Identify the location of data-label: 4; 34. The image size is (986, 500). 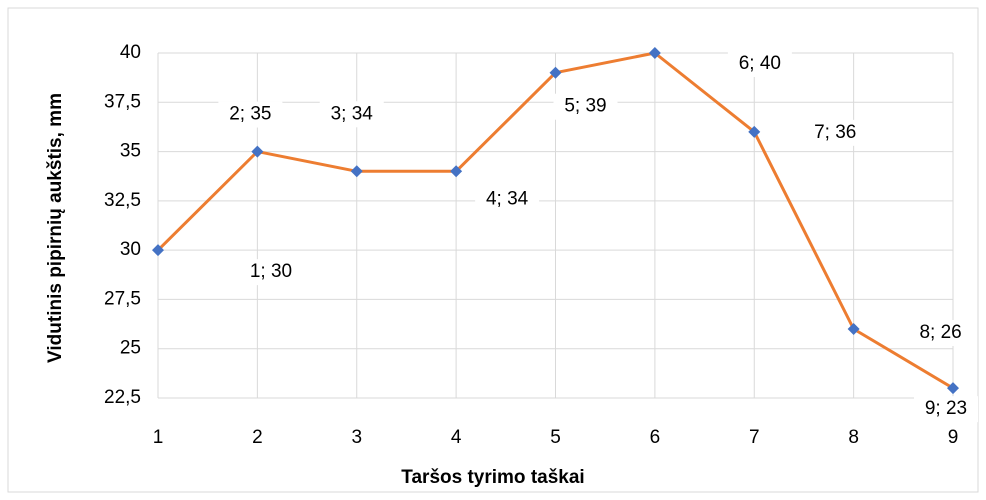
(507, 198).